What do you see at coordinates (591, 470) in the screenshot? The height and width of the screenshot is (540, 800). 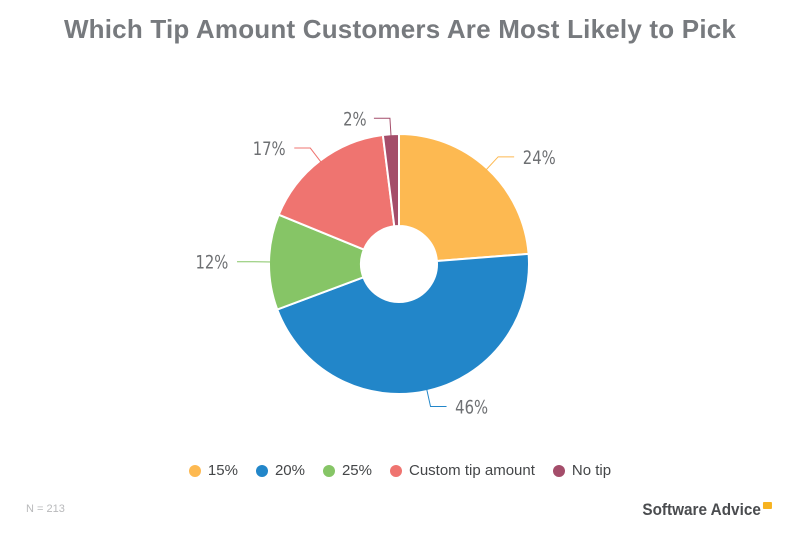 I see `legend-label: No tip` at bounding box center [591, 470].